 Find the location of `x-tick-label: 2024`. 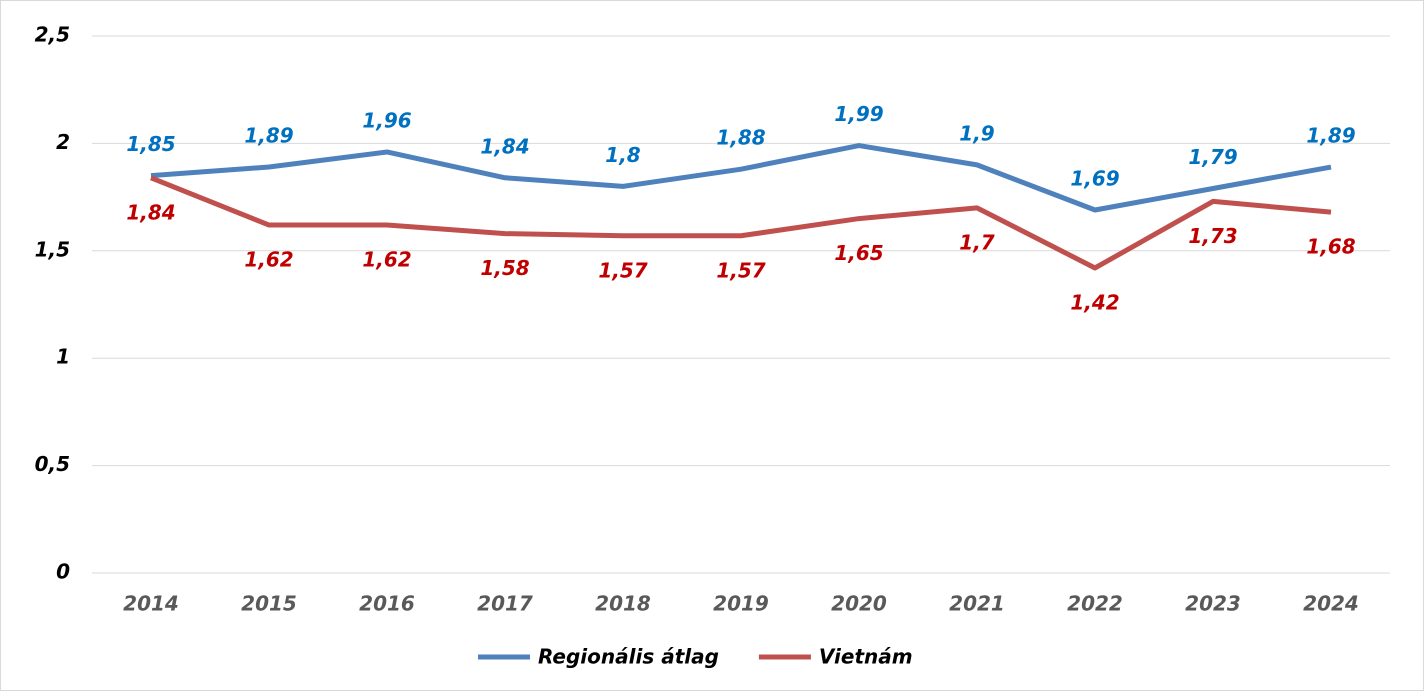

x-tick-label: 2024 is located at coordinates (1331, 604).